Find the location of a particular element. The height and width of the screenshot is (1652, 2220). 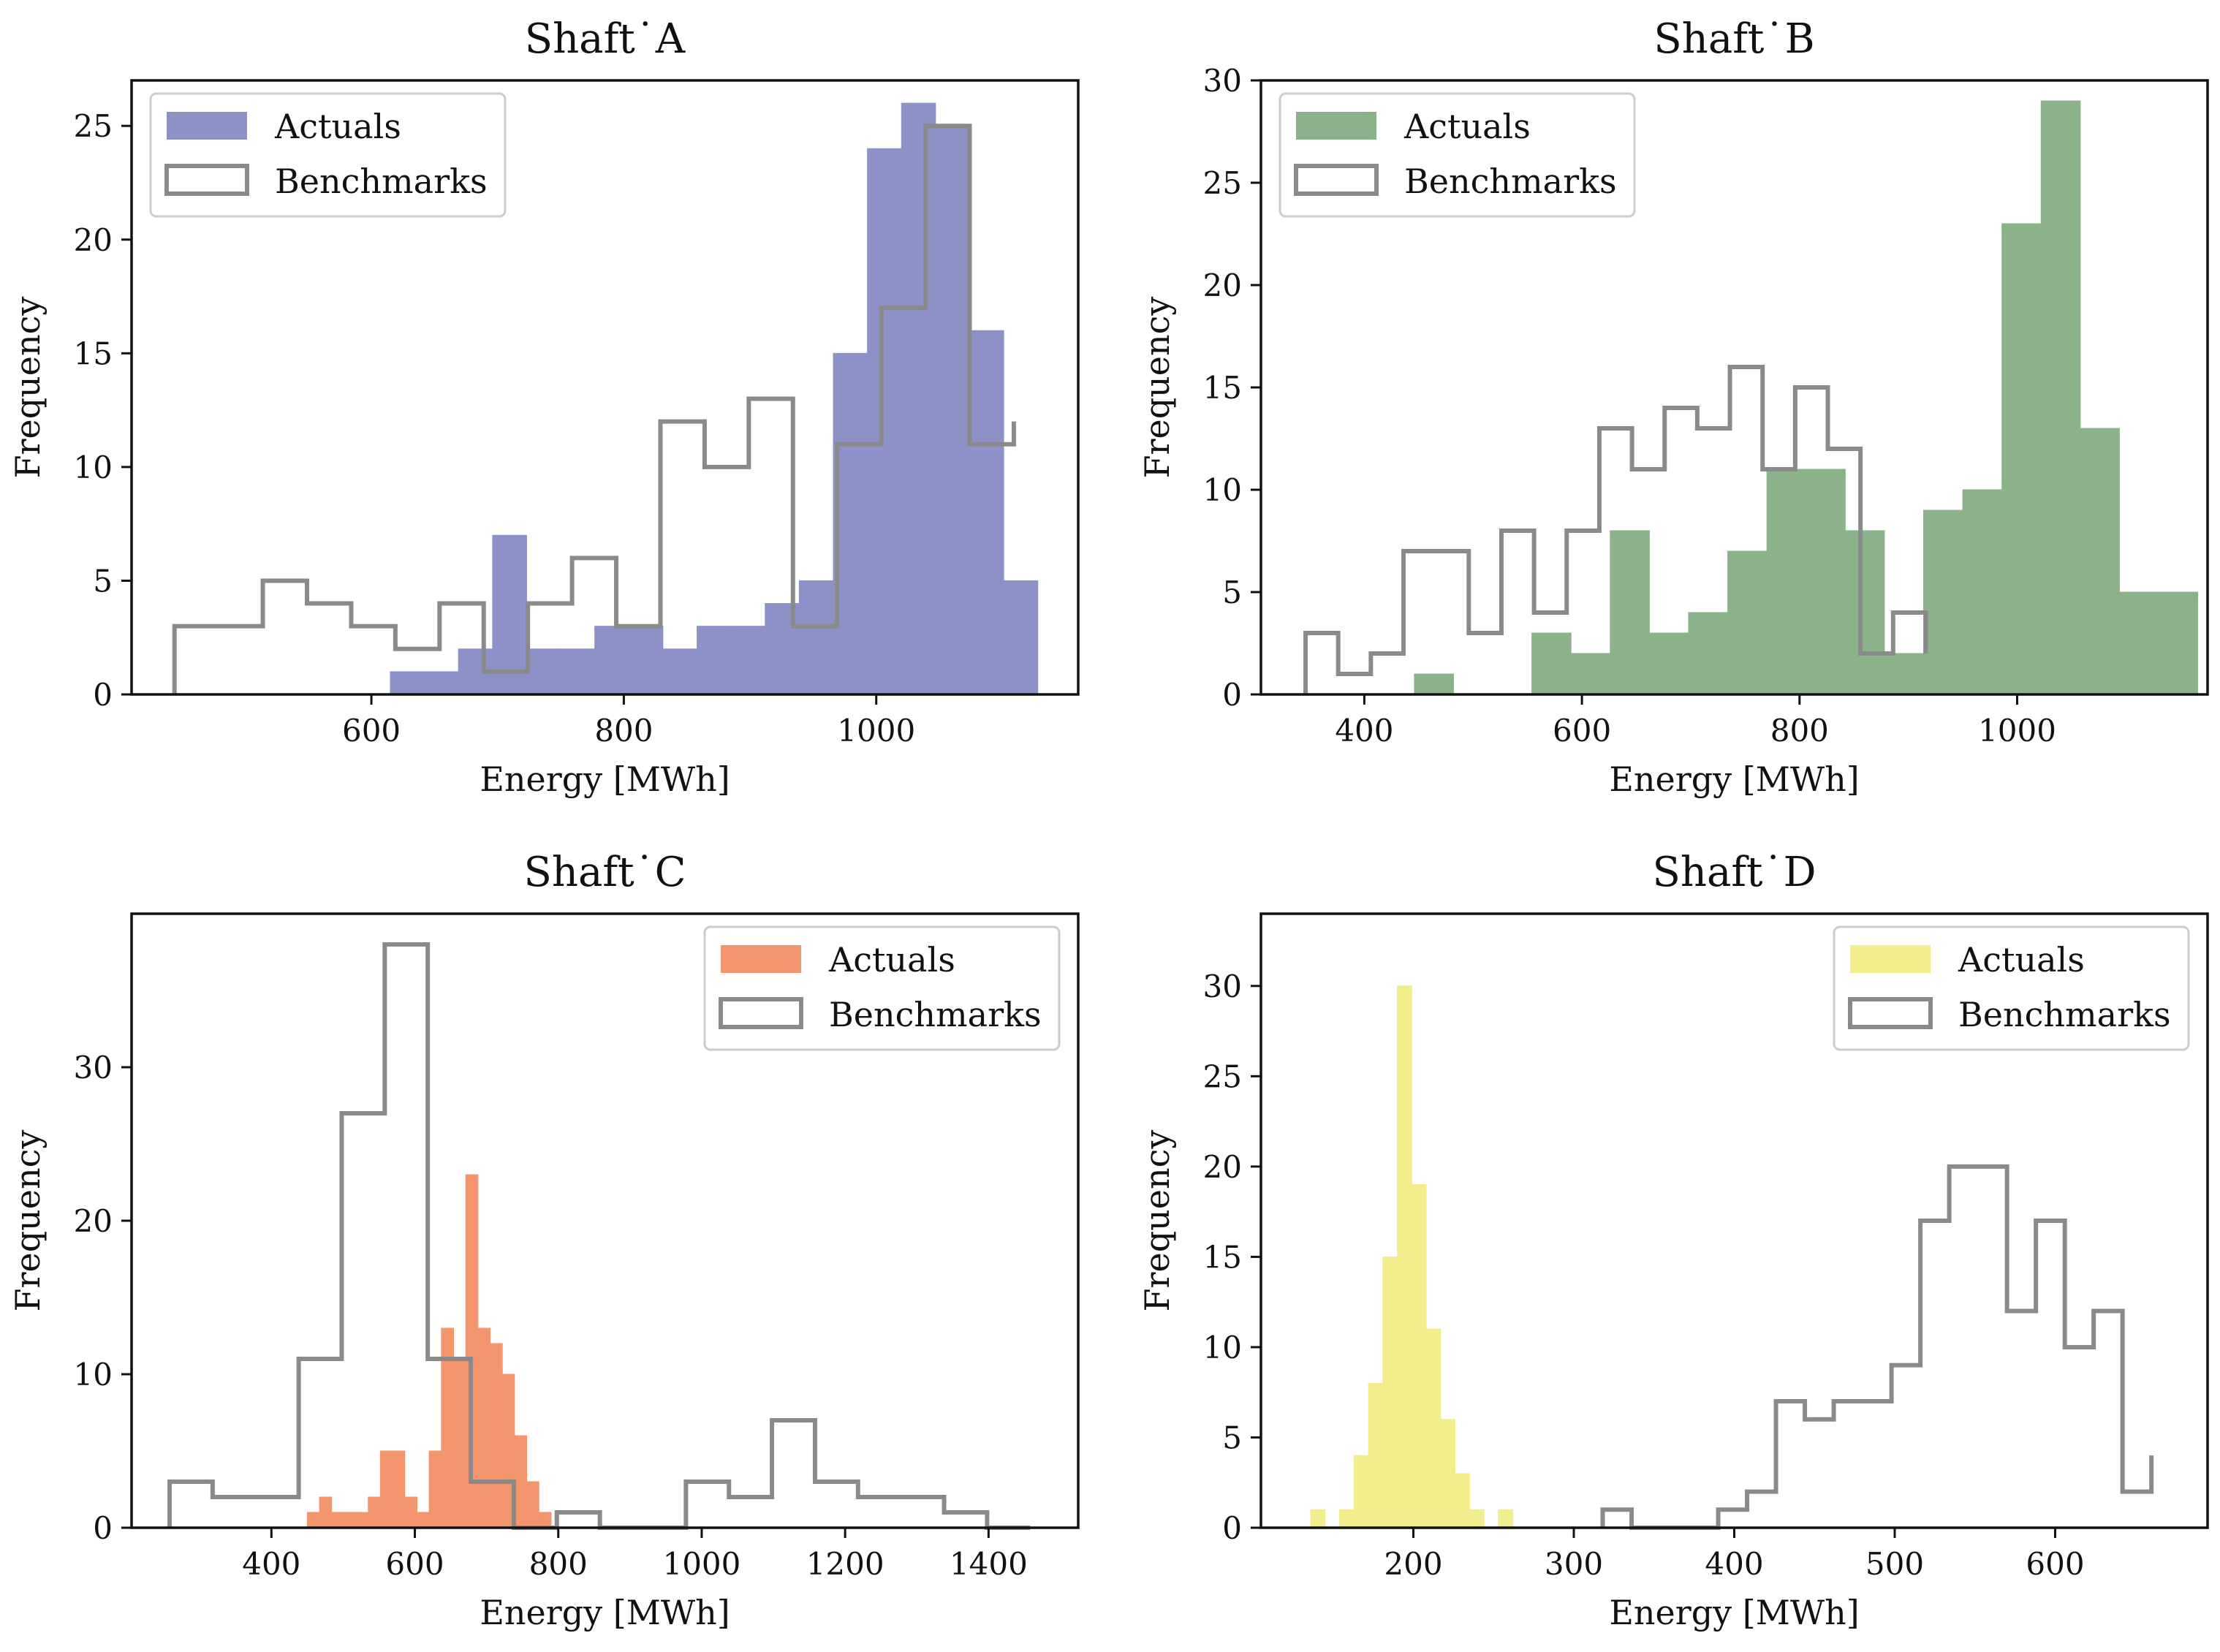

chart-title: Shaft˙C is located at coordinates (605, 873).